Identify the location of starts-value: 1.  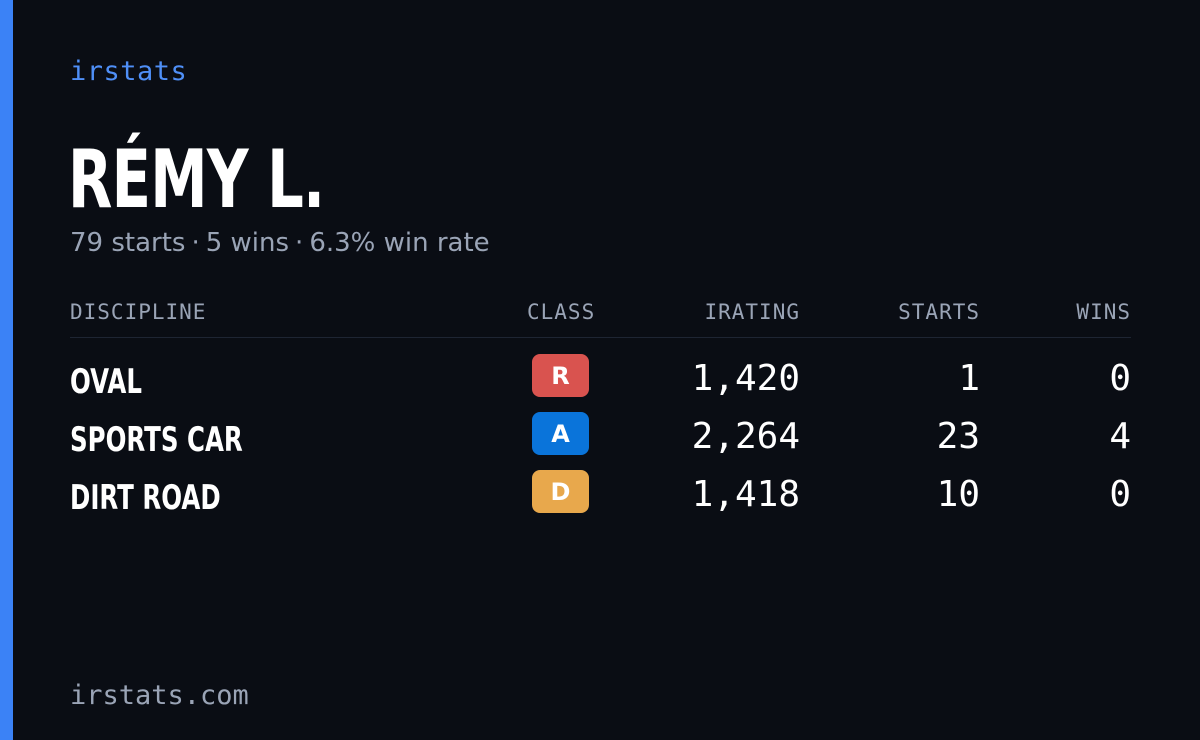
(969, 378).